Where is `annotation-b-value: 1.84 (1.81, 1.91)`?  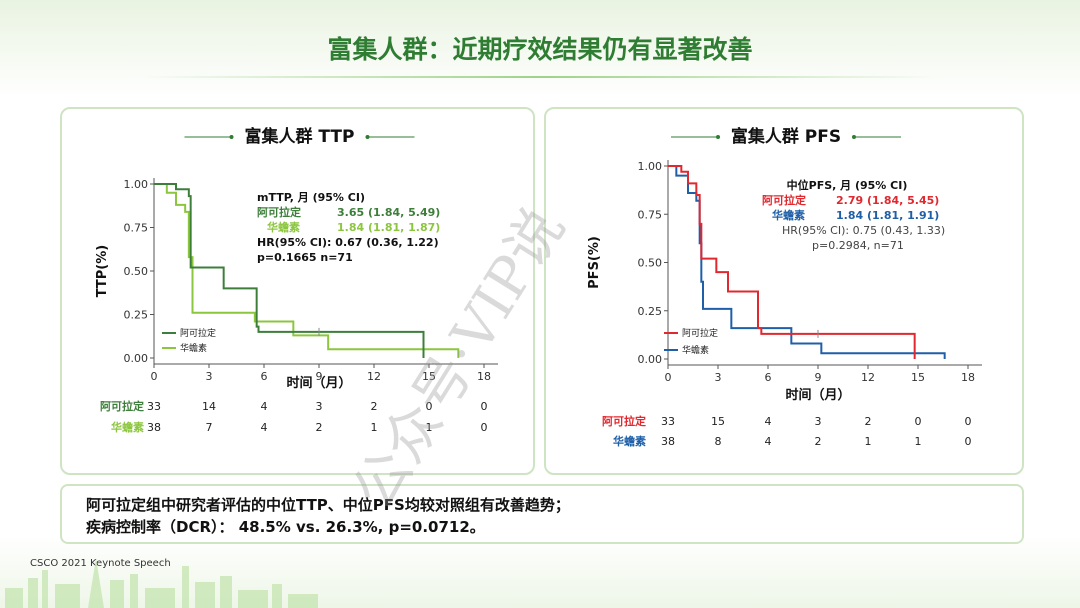 annotation-b-value: 1.84 (1.81, 1.91) is located at coordinates (887, 215).